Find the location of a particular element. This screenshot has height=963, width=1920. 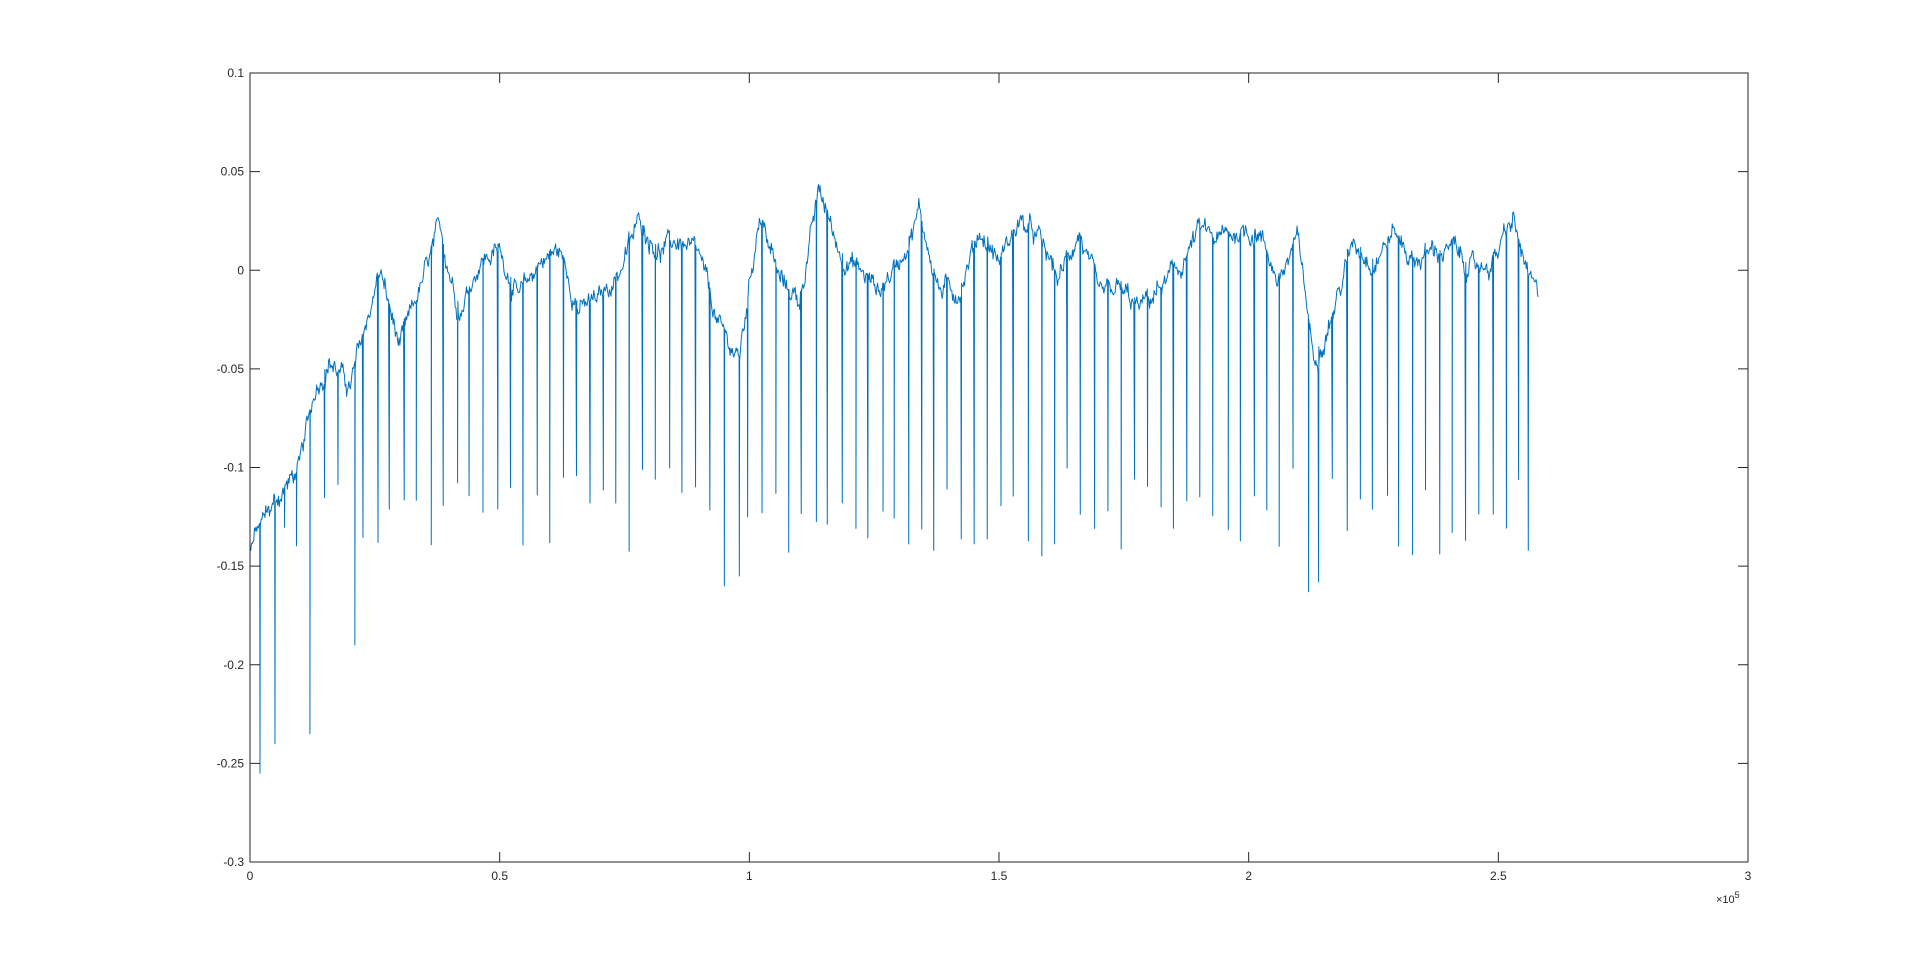

x-tick-label: 1 is located at coordinates (749, 876).